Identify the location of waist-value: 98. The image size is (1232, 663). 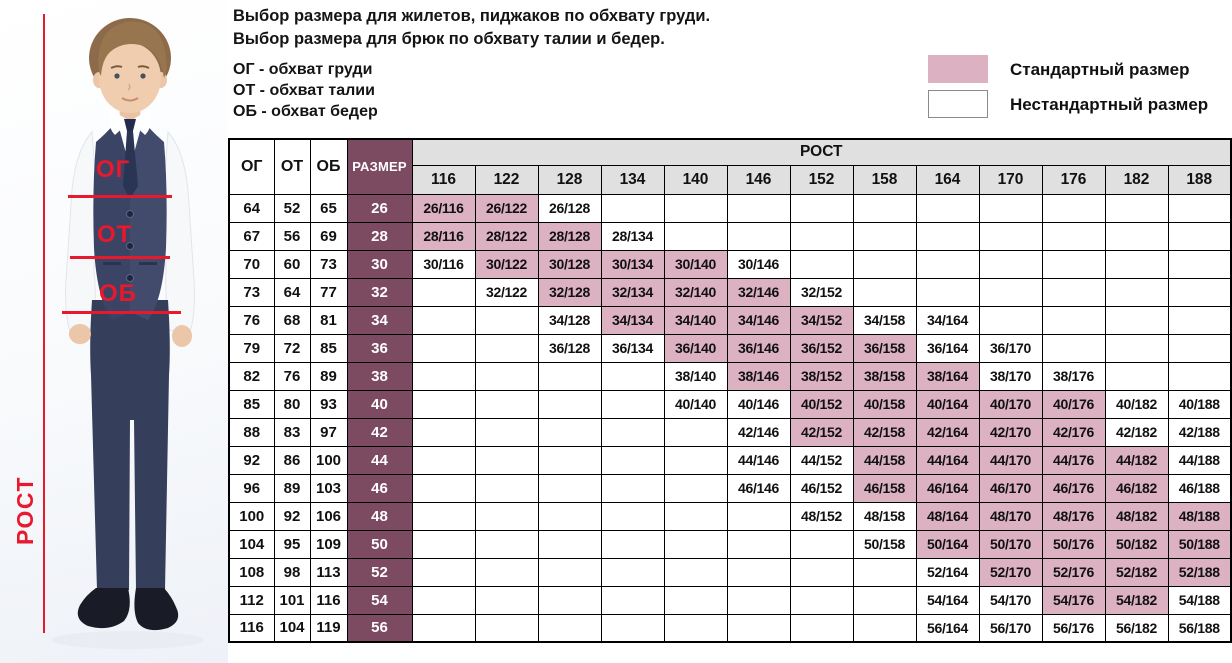
(292, 572).